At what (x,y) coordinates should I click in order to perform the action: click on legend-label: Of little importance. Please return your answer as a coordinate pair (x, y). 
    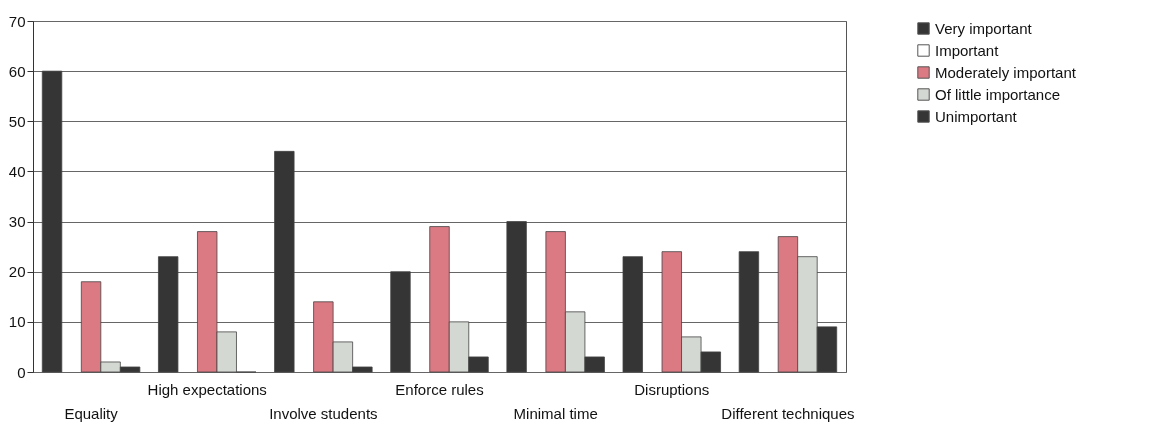
    Looking at the image, I should click on (998, 94).